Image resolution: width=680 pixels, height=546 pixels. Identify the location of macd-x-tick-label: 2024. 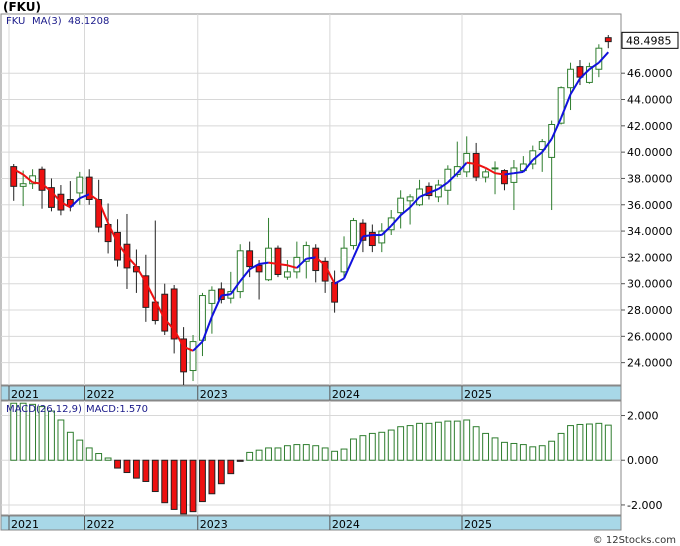
(346, 524).